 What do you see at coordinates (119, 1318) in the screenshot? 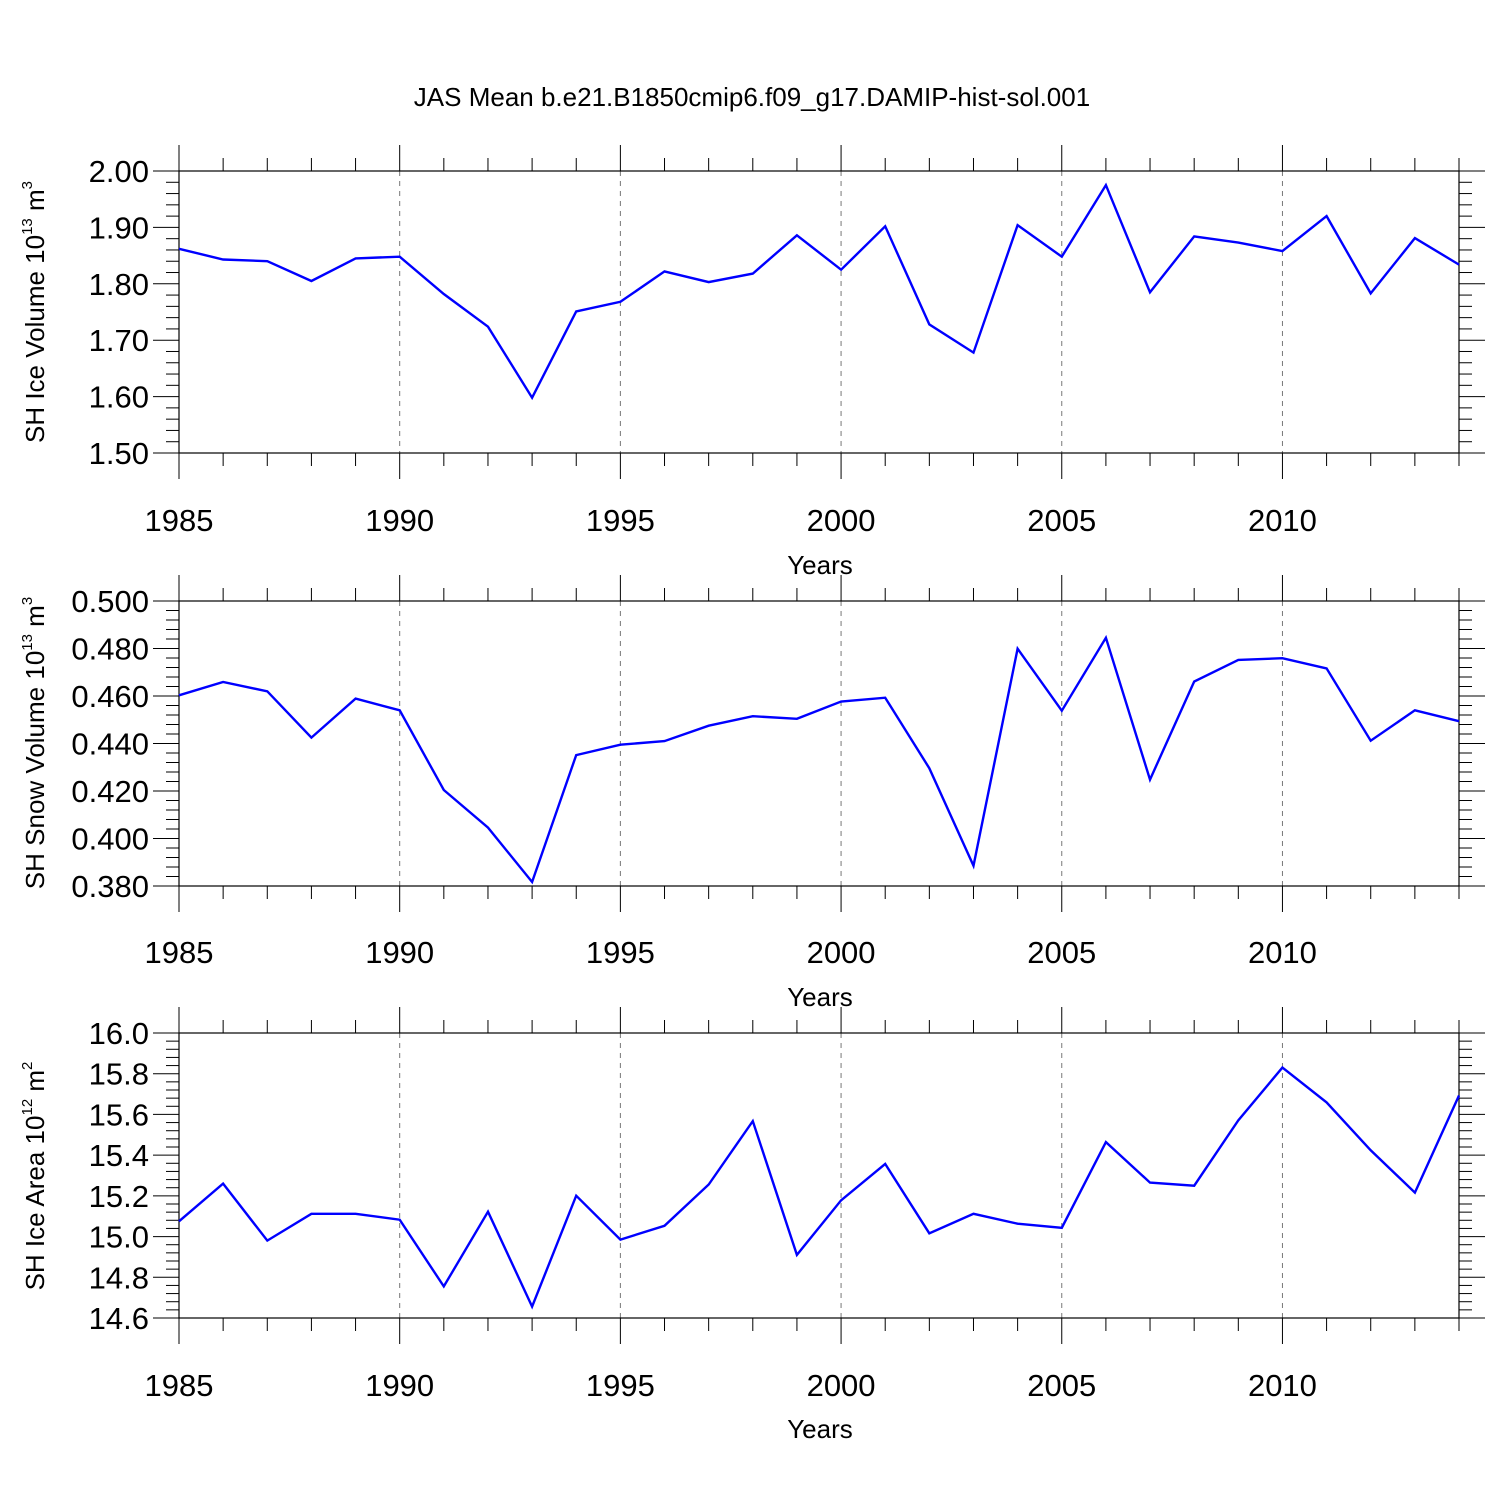
I see `y-tick-label: 14.6` at bounding box center [119, 1318].